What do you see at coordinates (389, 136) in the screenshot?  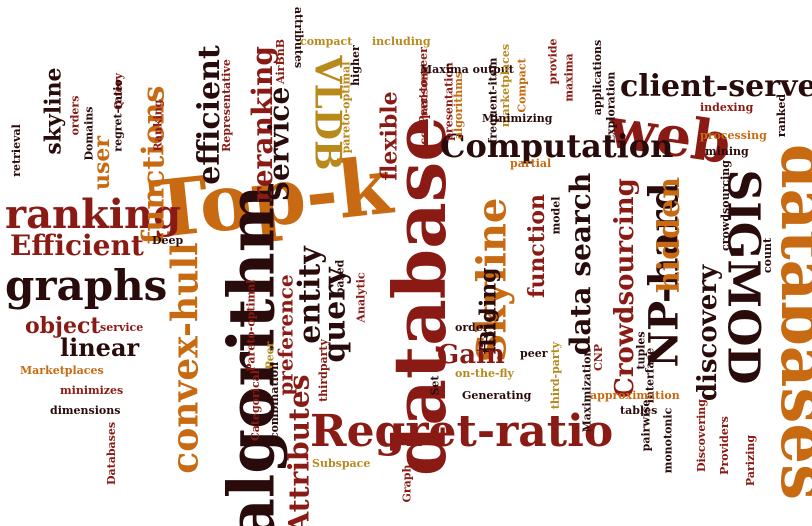 I see `word-flexible: flexible` at bounding box center [389, 136].